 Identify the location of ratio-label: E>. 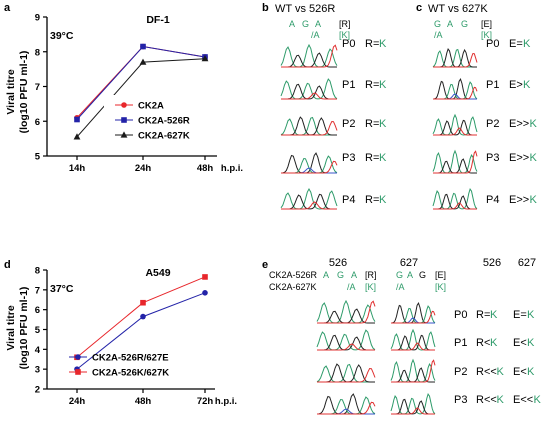
(516, 85).